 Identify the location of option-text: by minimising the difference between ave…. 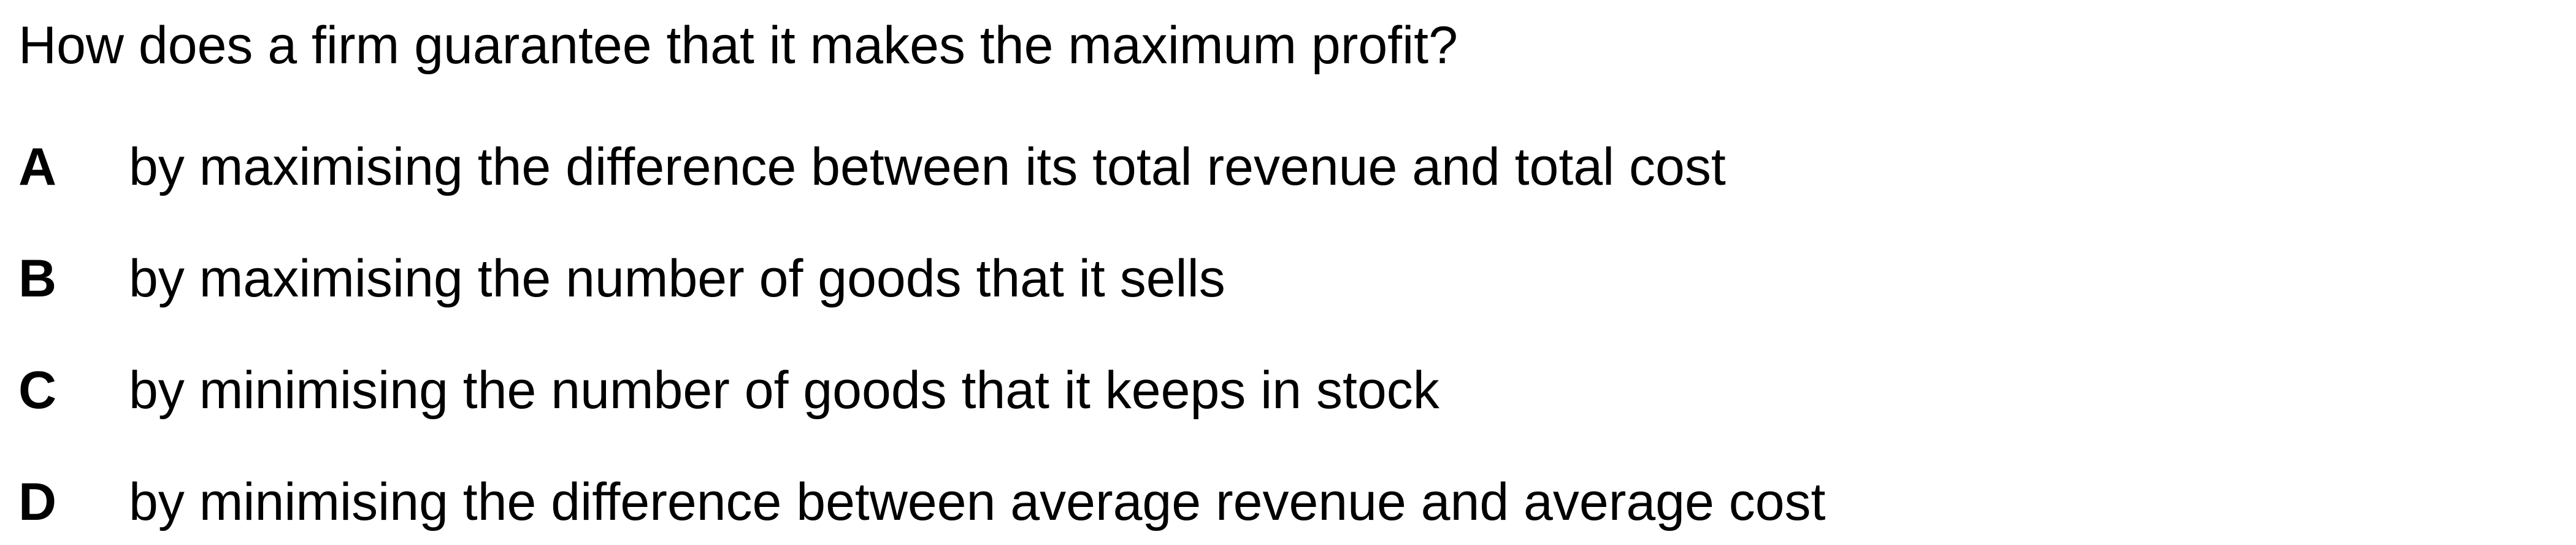
(977, 502).